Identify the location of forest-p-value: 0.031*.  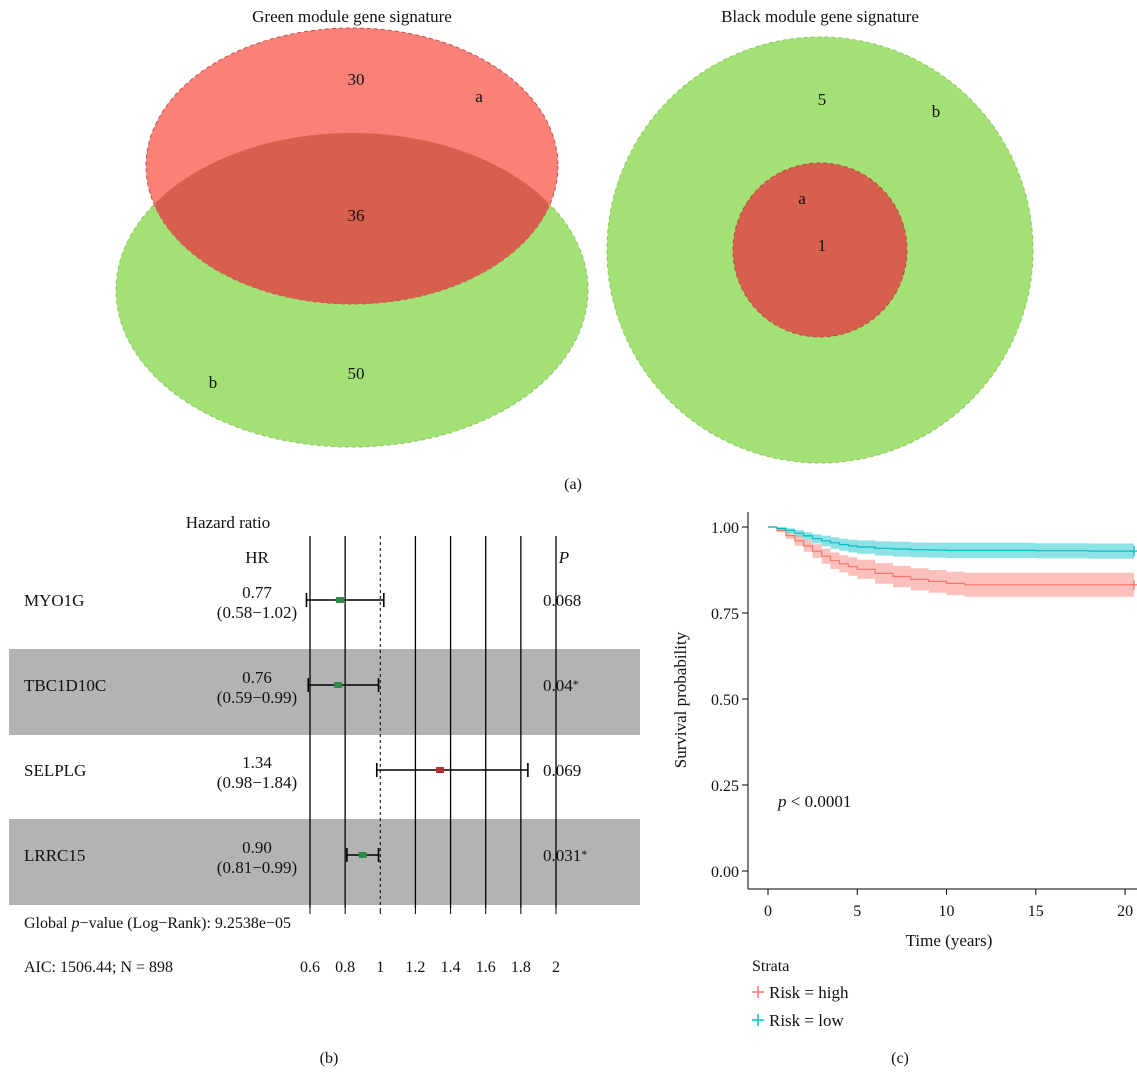
(565, 855).